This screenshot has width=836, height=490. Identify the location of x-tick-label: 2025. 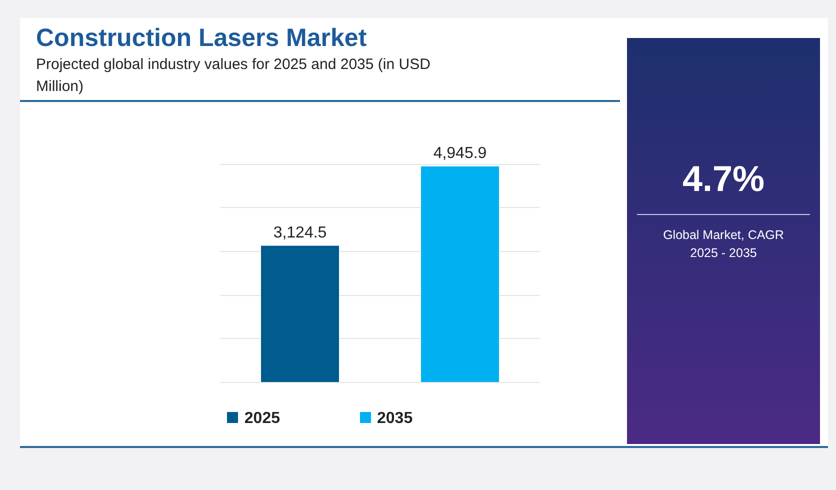
(261, 419).